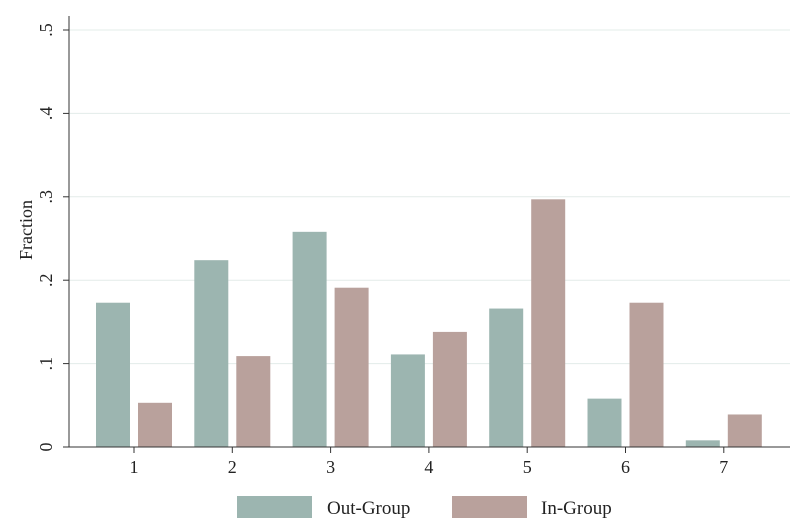  Describe the element at coordinates (489, 507) in the screenshot. I see `legend-swatch-in-group` at that location.